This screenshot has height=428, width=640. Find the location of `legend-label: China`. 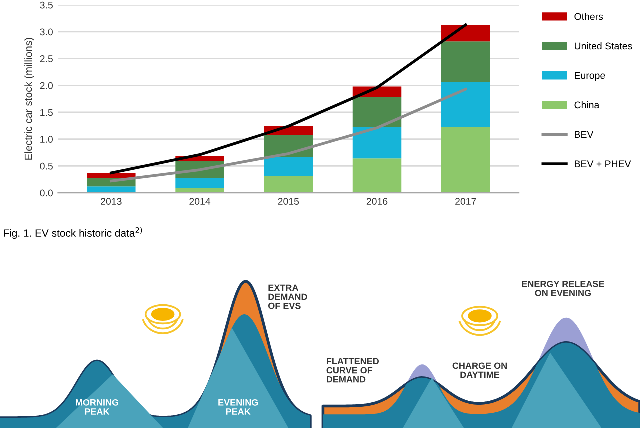

legend-label: China is located at coordinates (587, 105).